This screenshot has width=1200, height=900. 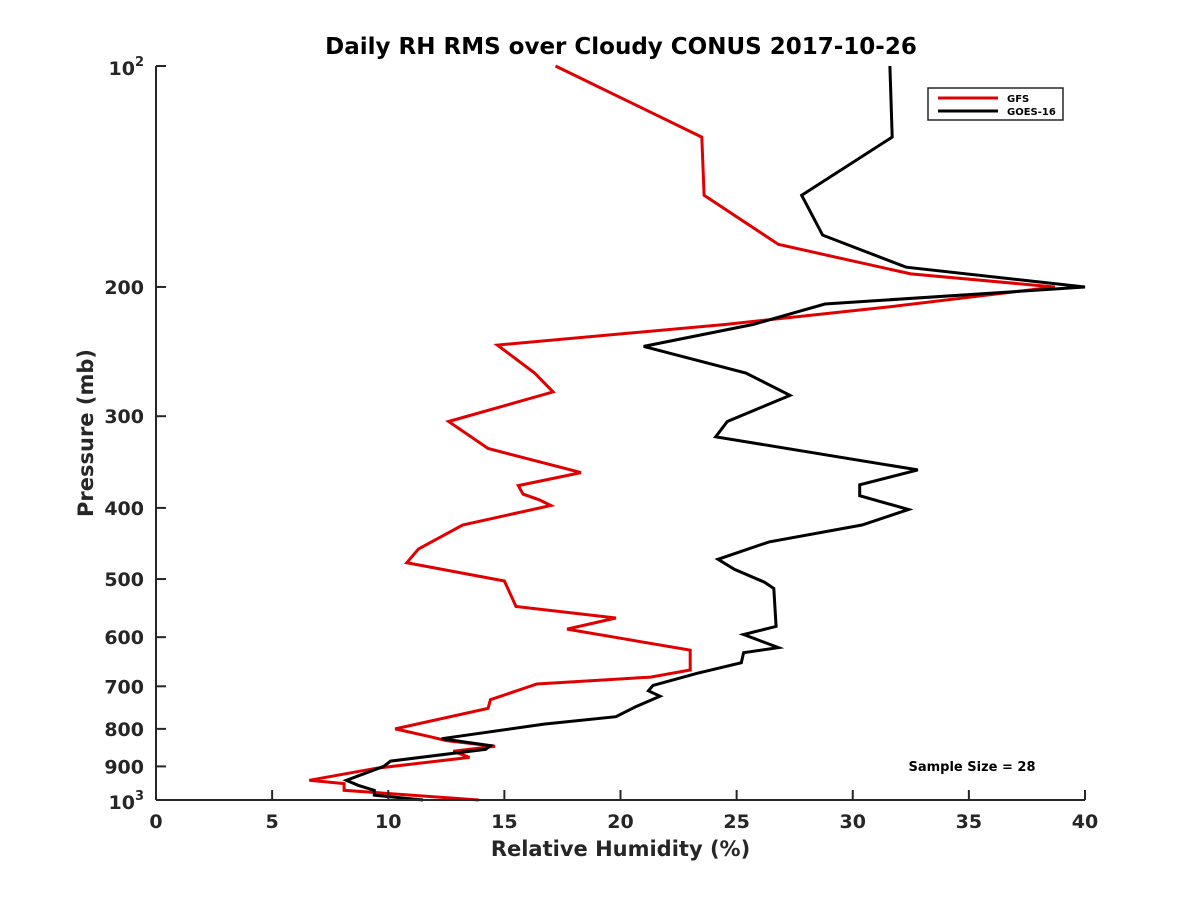 What do you see at coordinates (155, 822) in the screenshot?
I see `x-tick-label: 0` at bounding box center [155, 822].